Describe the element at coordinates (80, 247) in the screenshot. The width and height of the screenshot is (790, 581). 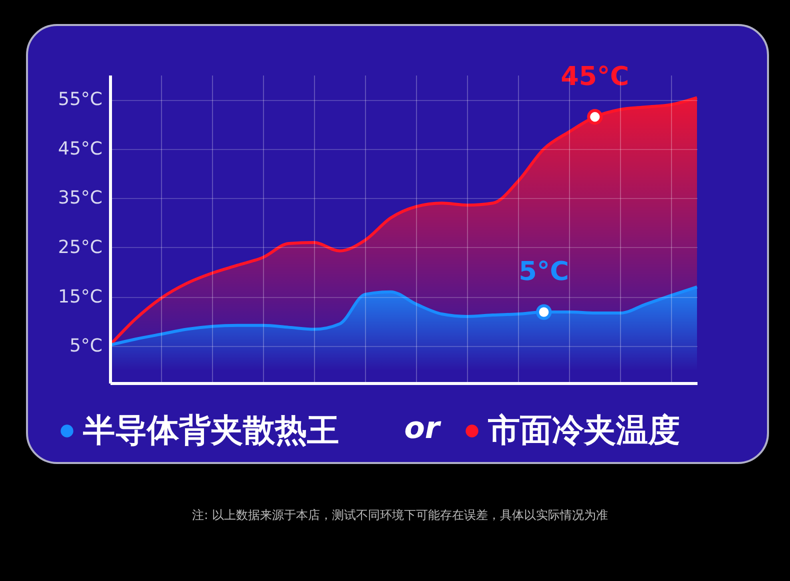
I see `y-tick-label: 25°C` at that location.